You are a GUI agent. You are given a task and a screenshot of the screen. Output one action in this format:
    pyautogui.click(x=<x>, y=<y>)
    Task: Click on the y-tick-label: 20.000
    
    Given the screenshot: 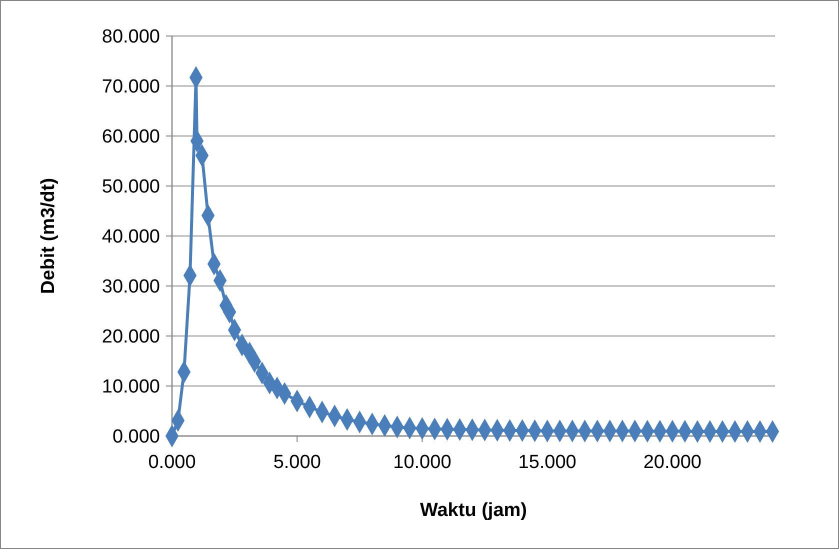 What is the action you would take?
    pyautogui.click(x=131, y=337)
    